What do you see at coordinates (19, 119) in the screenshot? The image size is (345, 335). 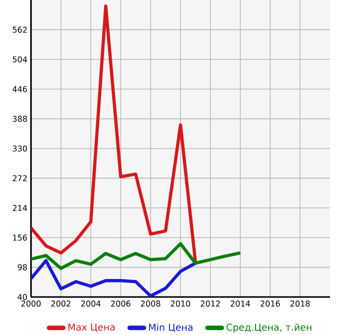 I see `y-tick-label: 388` at bounding box center [19, 119].